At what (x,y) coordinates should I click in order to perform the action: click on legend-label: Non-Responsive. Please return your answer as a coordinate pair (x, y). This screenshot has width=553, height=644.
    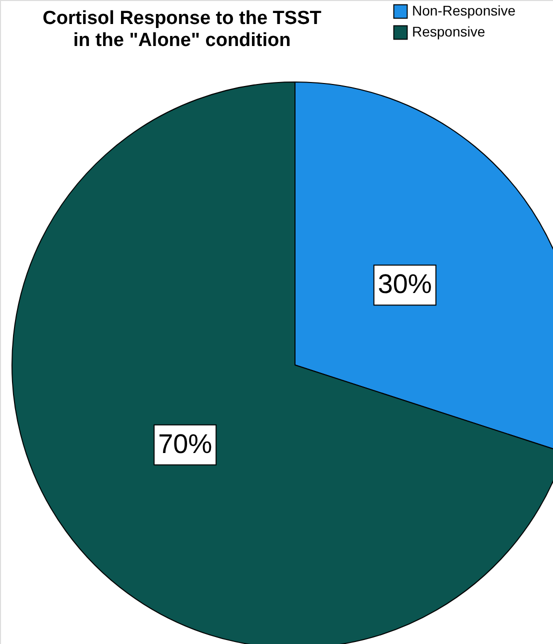
    Looking at the image, I should click on (464, 10).